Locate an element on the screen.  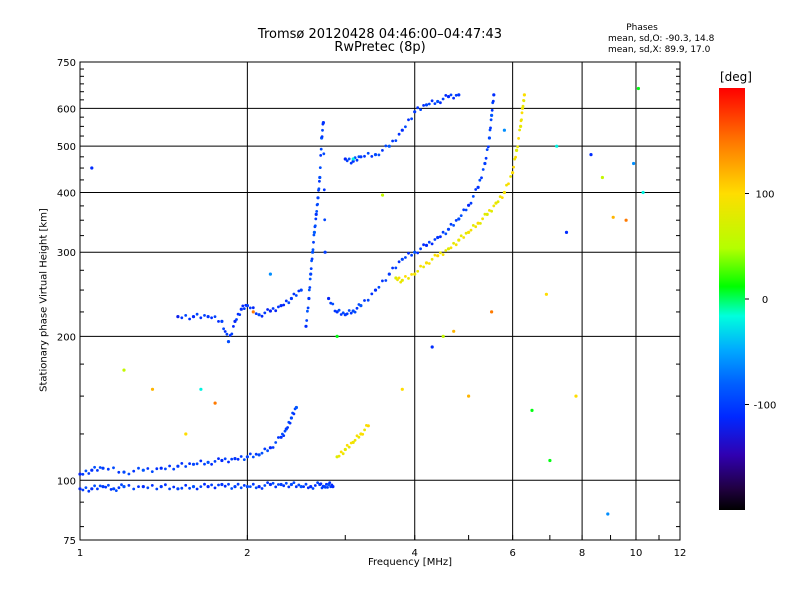
x-tick-label: 2 is located at coordinates (247, 553).